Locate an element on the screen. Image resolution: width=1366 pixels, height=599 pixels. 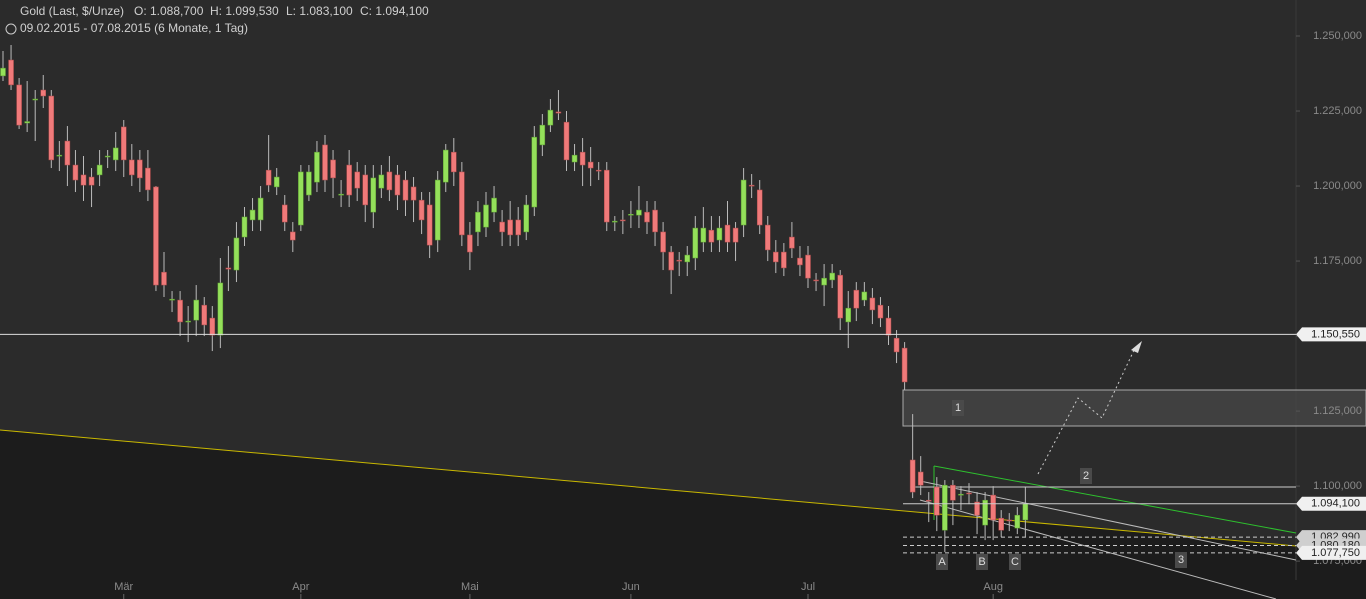
y-tick-label: 1.100,000 is located at coordinates (1337, 486).